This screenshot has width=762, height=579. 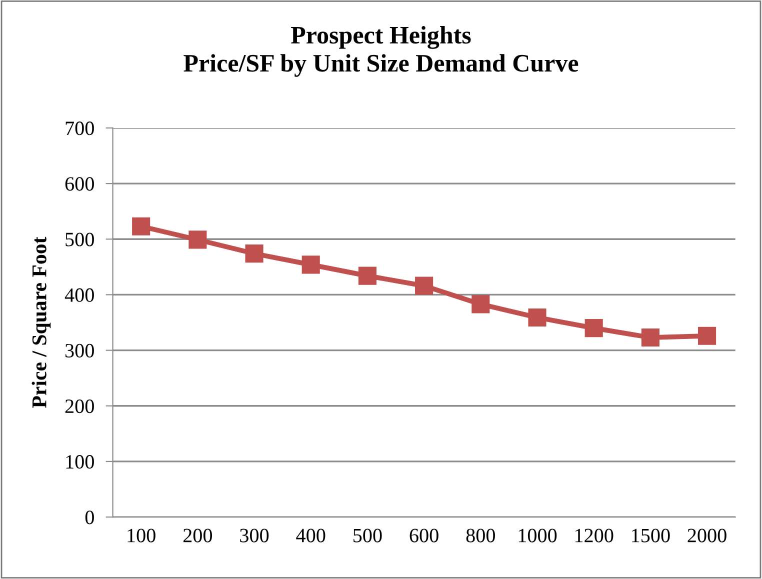 I want to click on y-axis-title: Price / Square Foot, so click(x=41, y=322).